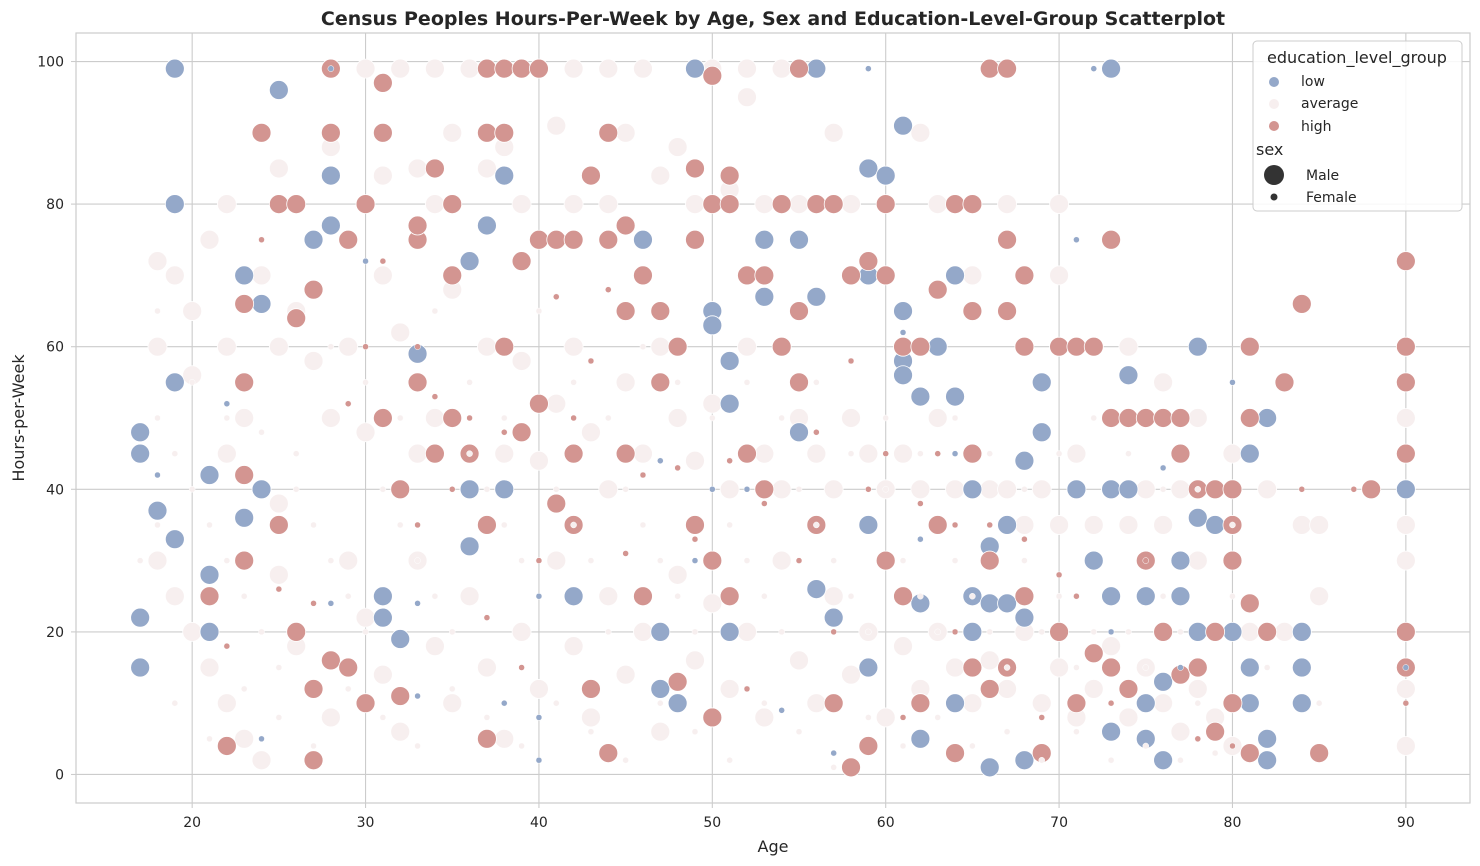 This screenshot has width=1480, height=866. What do you see at coordinates (55, 348) in the screenshot?
I see `y-tick-label: 60` at bounding box center [55, 348].